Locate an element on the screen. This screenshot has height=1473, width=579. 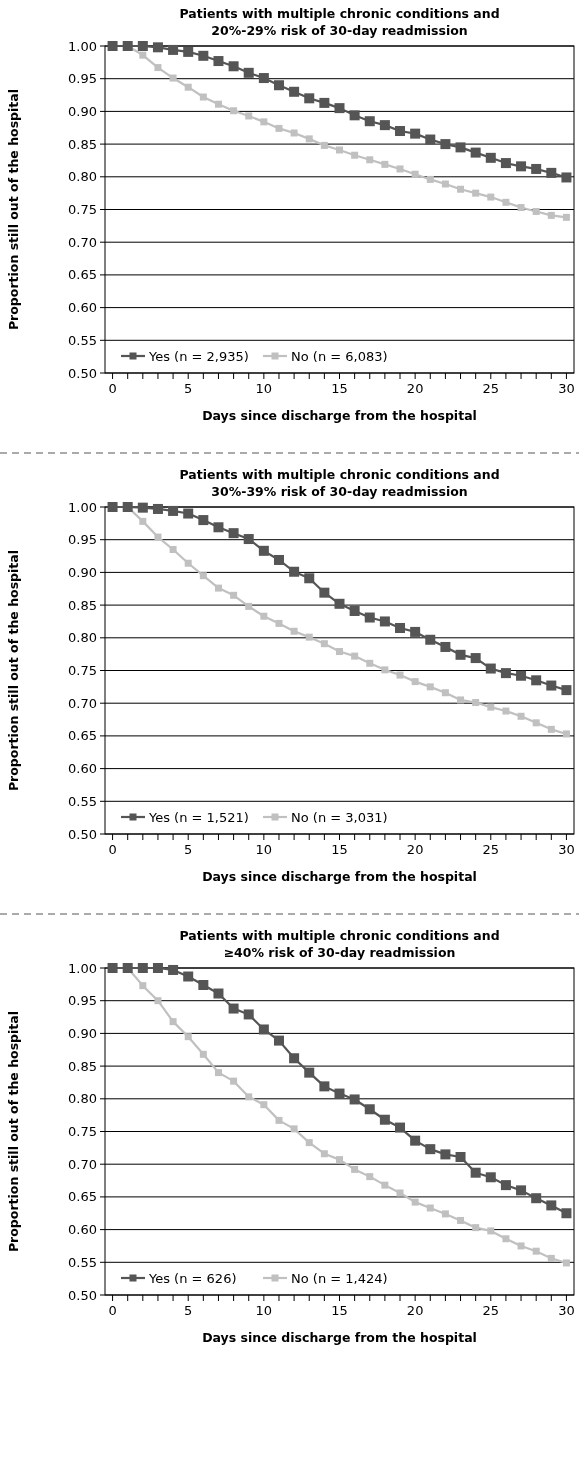
y-tick-label: 0.95 is located at coordinates (82, 1001).